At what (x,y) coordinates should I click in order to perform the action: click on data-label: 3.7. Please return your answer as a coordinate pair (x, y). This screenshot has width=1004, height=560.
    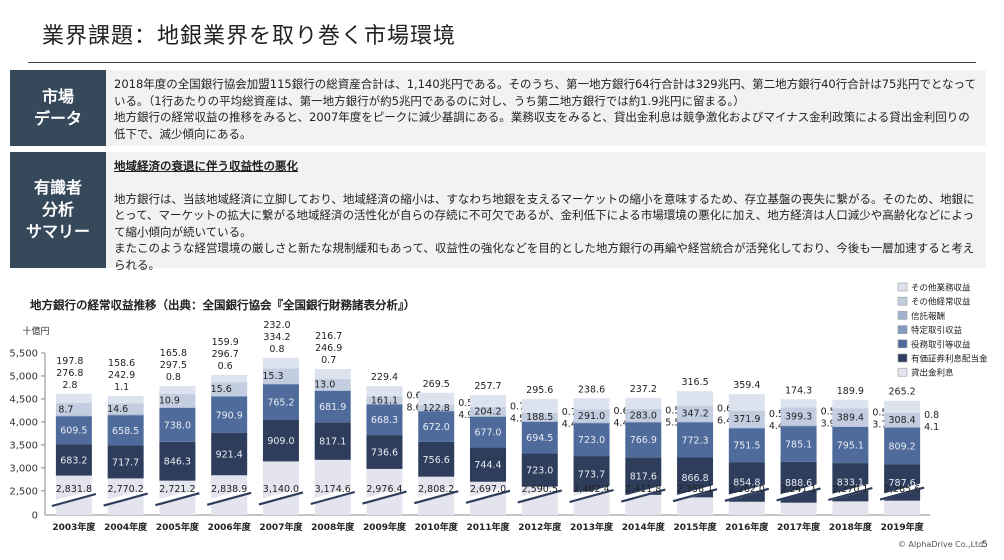
    Looking at the image, I should click on (879, 424).